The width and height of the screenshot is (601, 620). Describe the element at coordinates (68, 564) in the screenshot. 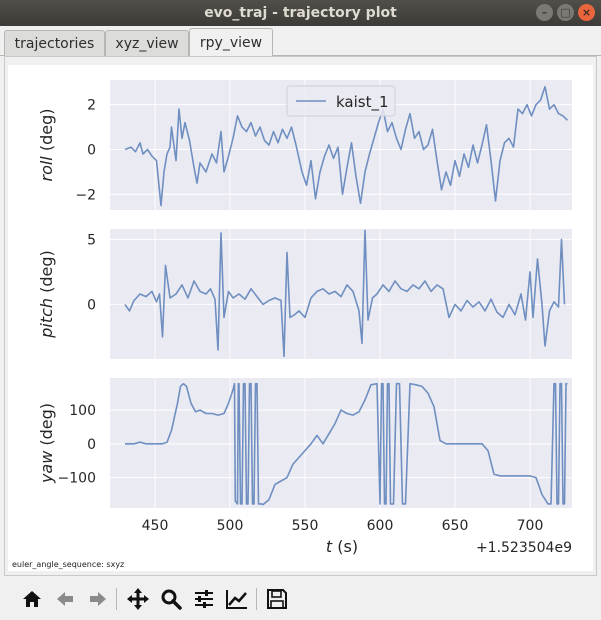

I see `euler-sequence-note: euler_angle_sequence: sxyz` at that location.